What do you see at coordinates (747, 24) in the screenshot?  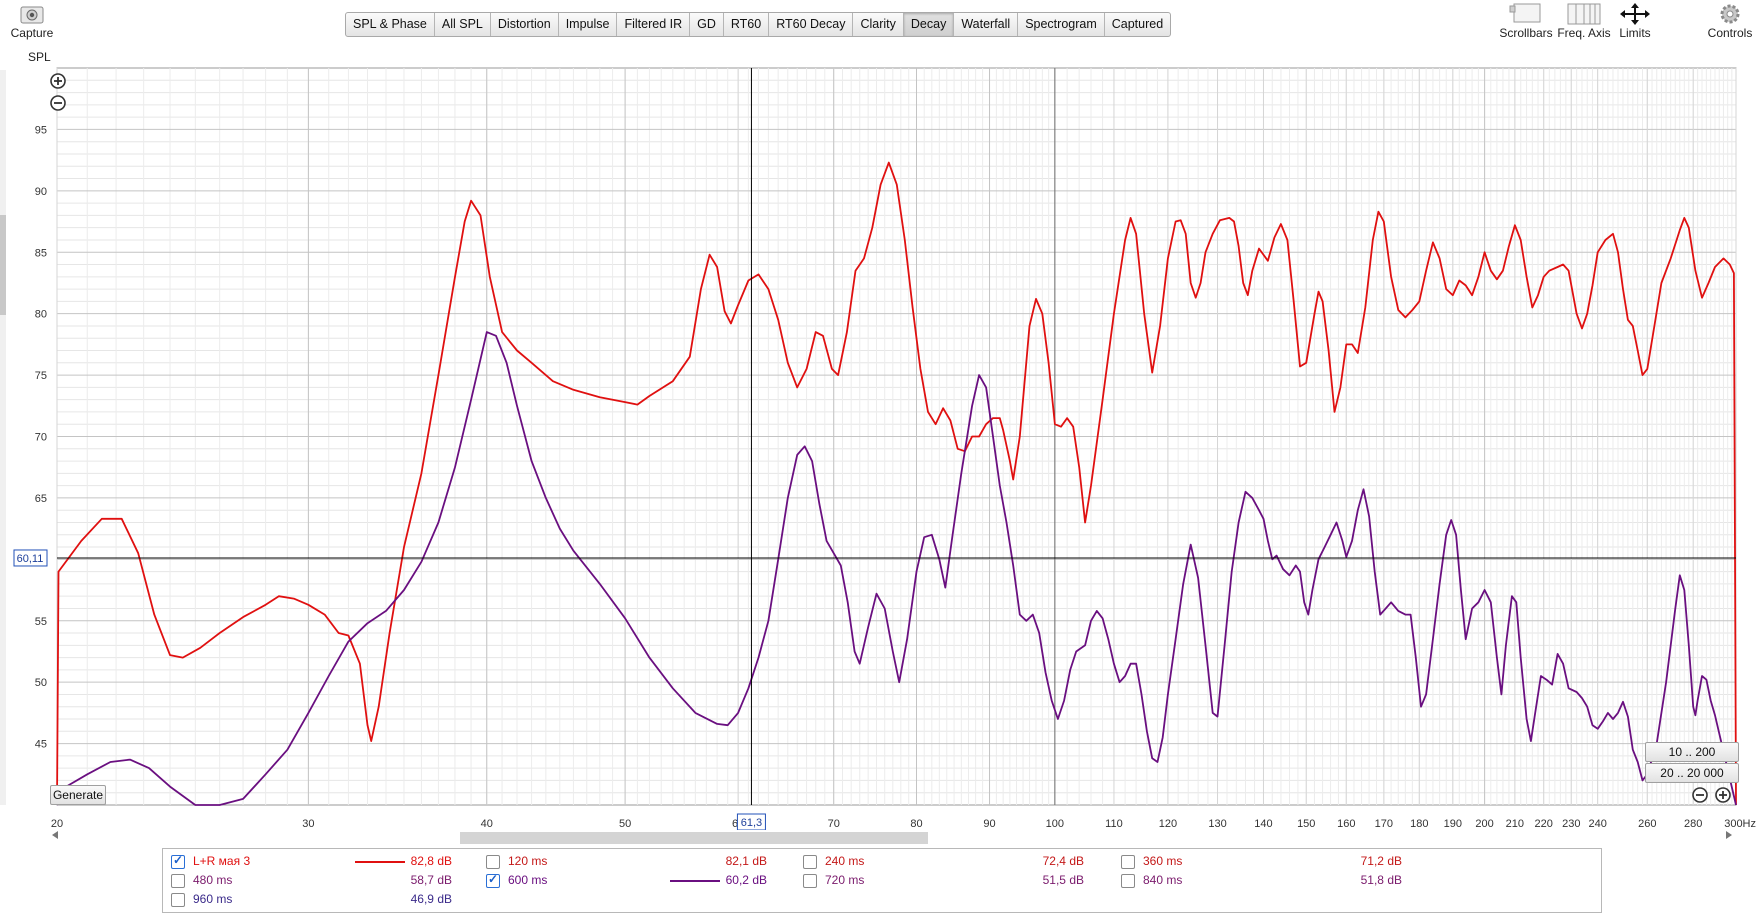 I see `tab-rt60: RT60` at bounding box center [747, 24].